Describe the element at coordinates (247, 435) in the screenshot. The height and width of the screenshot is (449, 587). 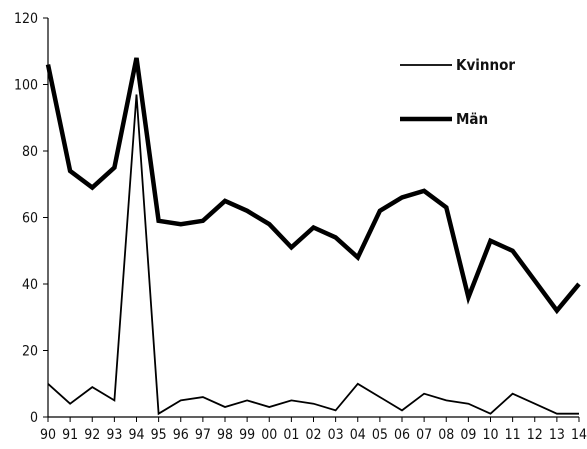
I see `x-tick-label: 99` at that location.